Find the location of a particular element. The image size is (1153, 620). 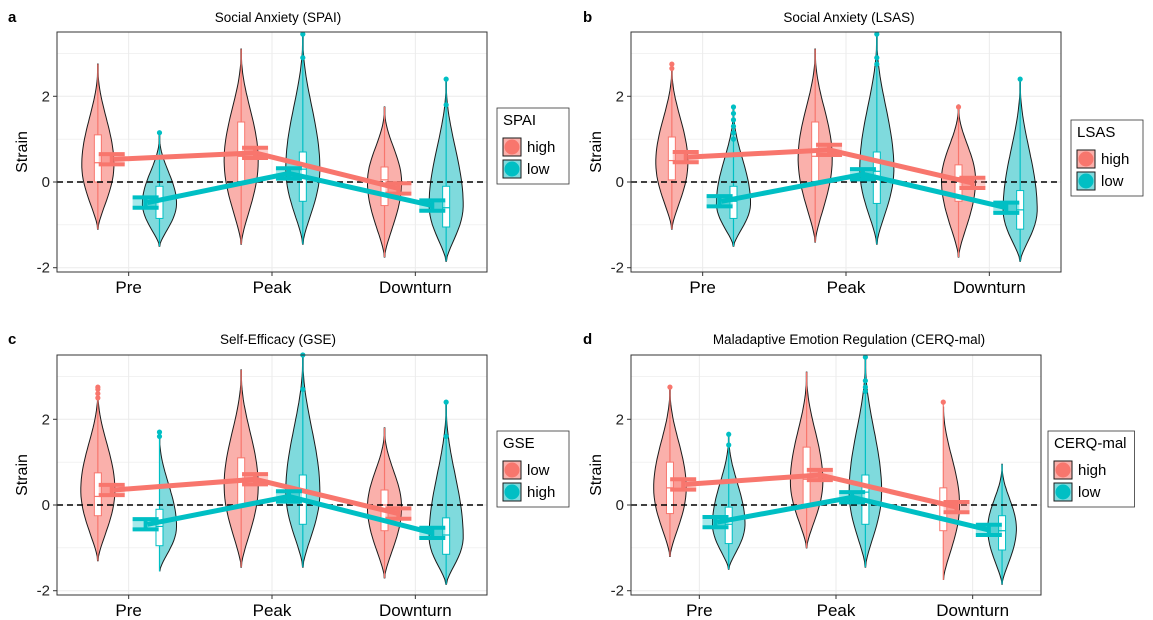

panel-letter: d is located at coordinates (587, 339).